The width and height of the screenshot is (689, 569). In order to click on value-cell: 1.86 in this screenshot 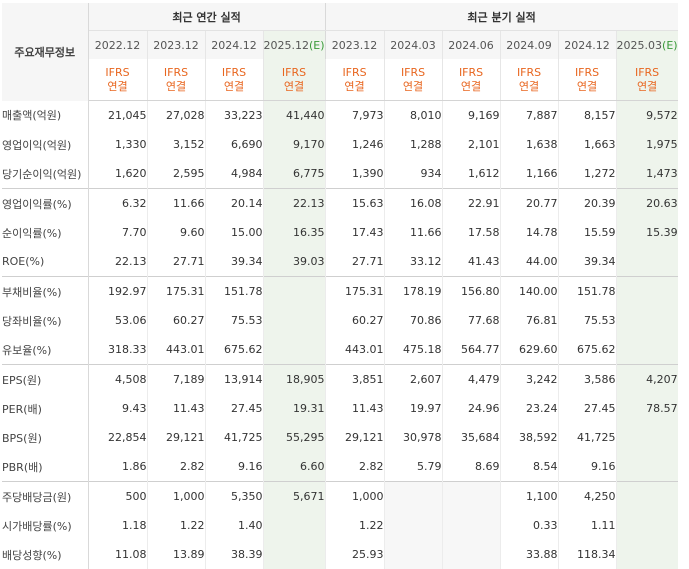, I will do `click(117, 467)`.